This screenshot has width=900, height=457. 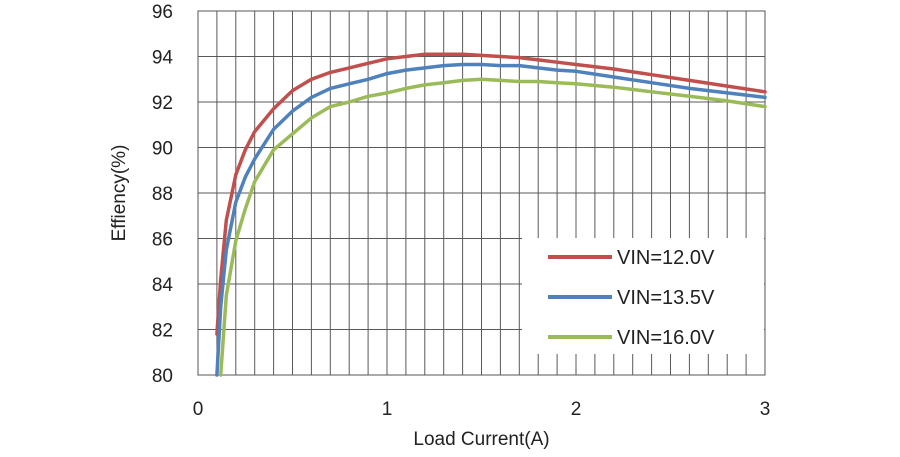 What do you see at coordinates (162, 149) in the screenshot?
I see `y-tick-label: 90` at bounding box center [162, 149].